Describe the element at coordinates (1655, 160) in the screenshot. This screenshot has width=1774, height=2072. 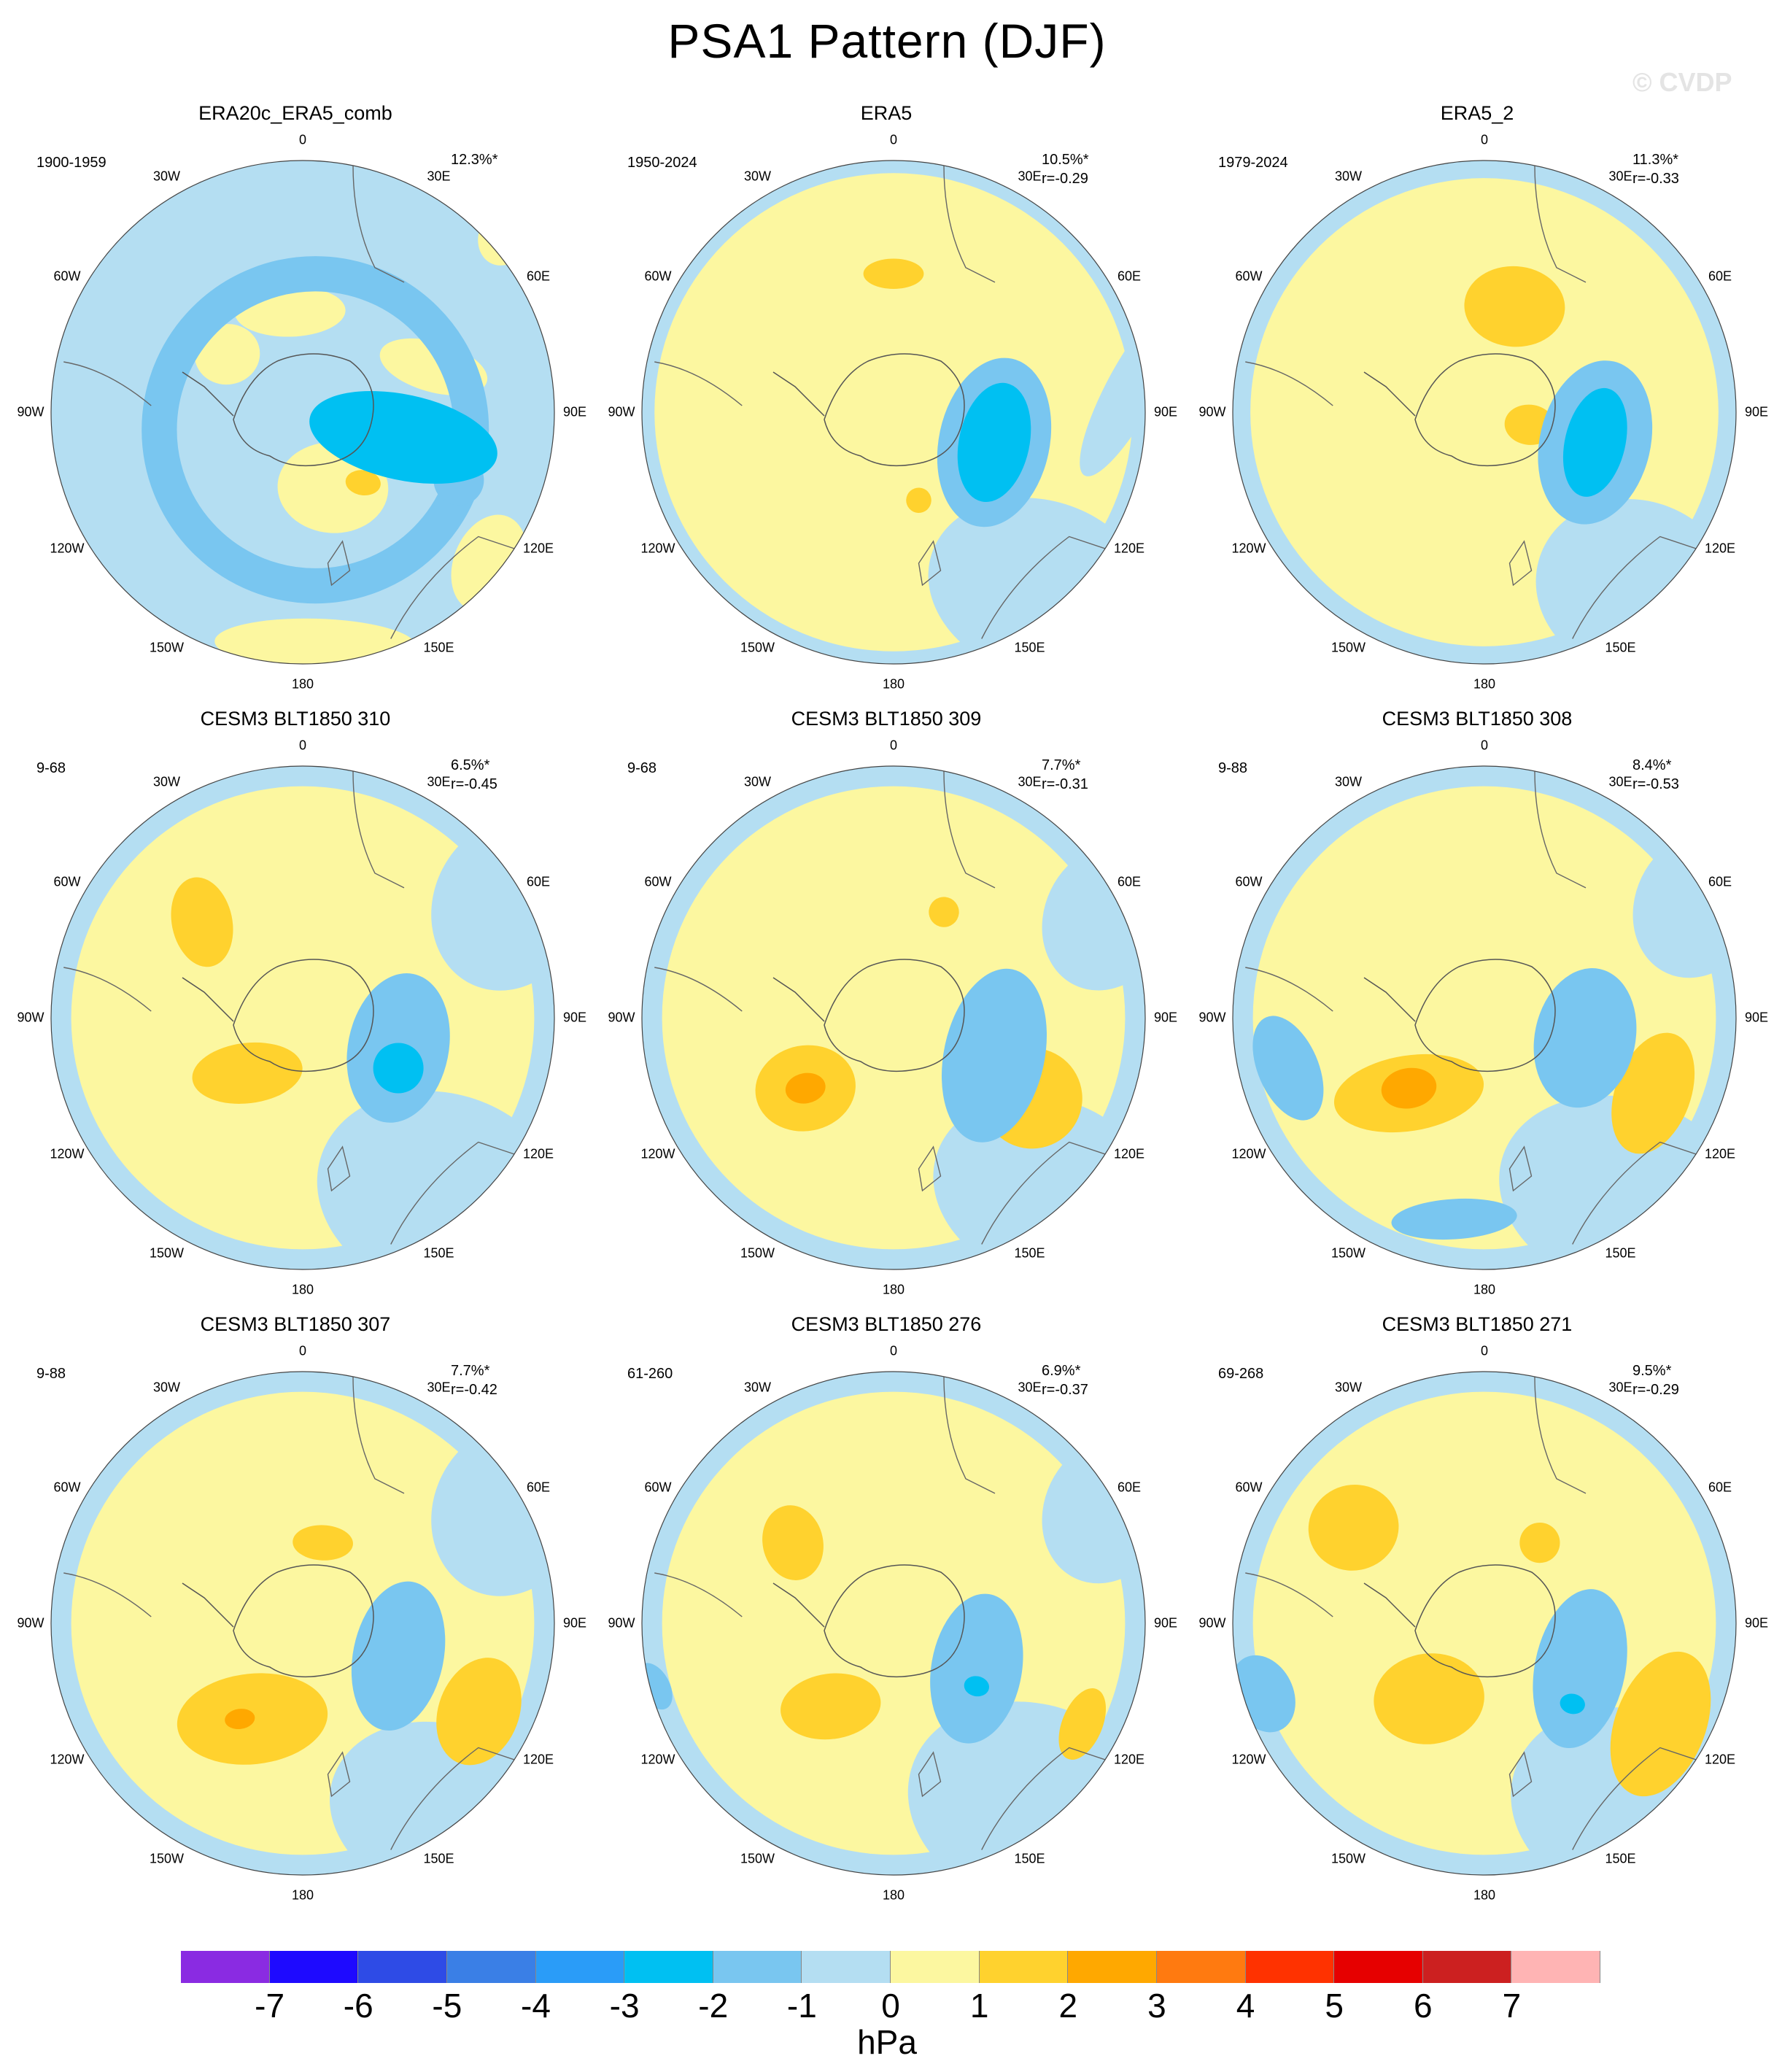
I see `panel-variance-pct: 11.3%*` at that location.